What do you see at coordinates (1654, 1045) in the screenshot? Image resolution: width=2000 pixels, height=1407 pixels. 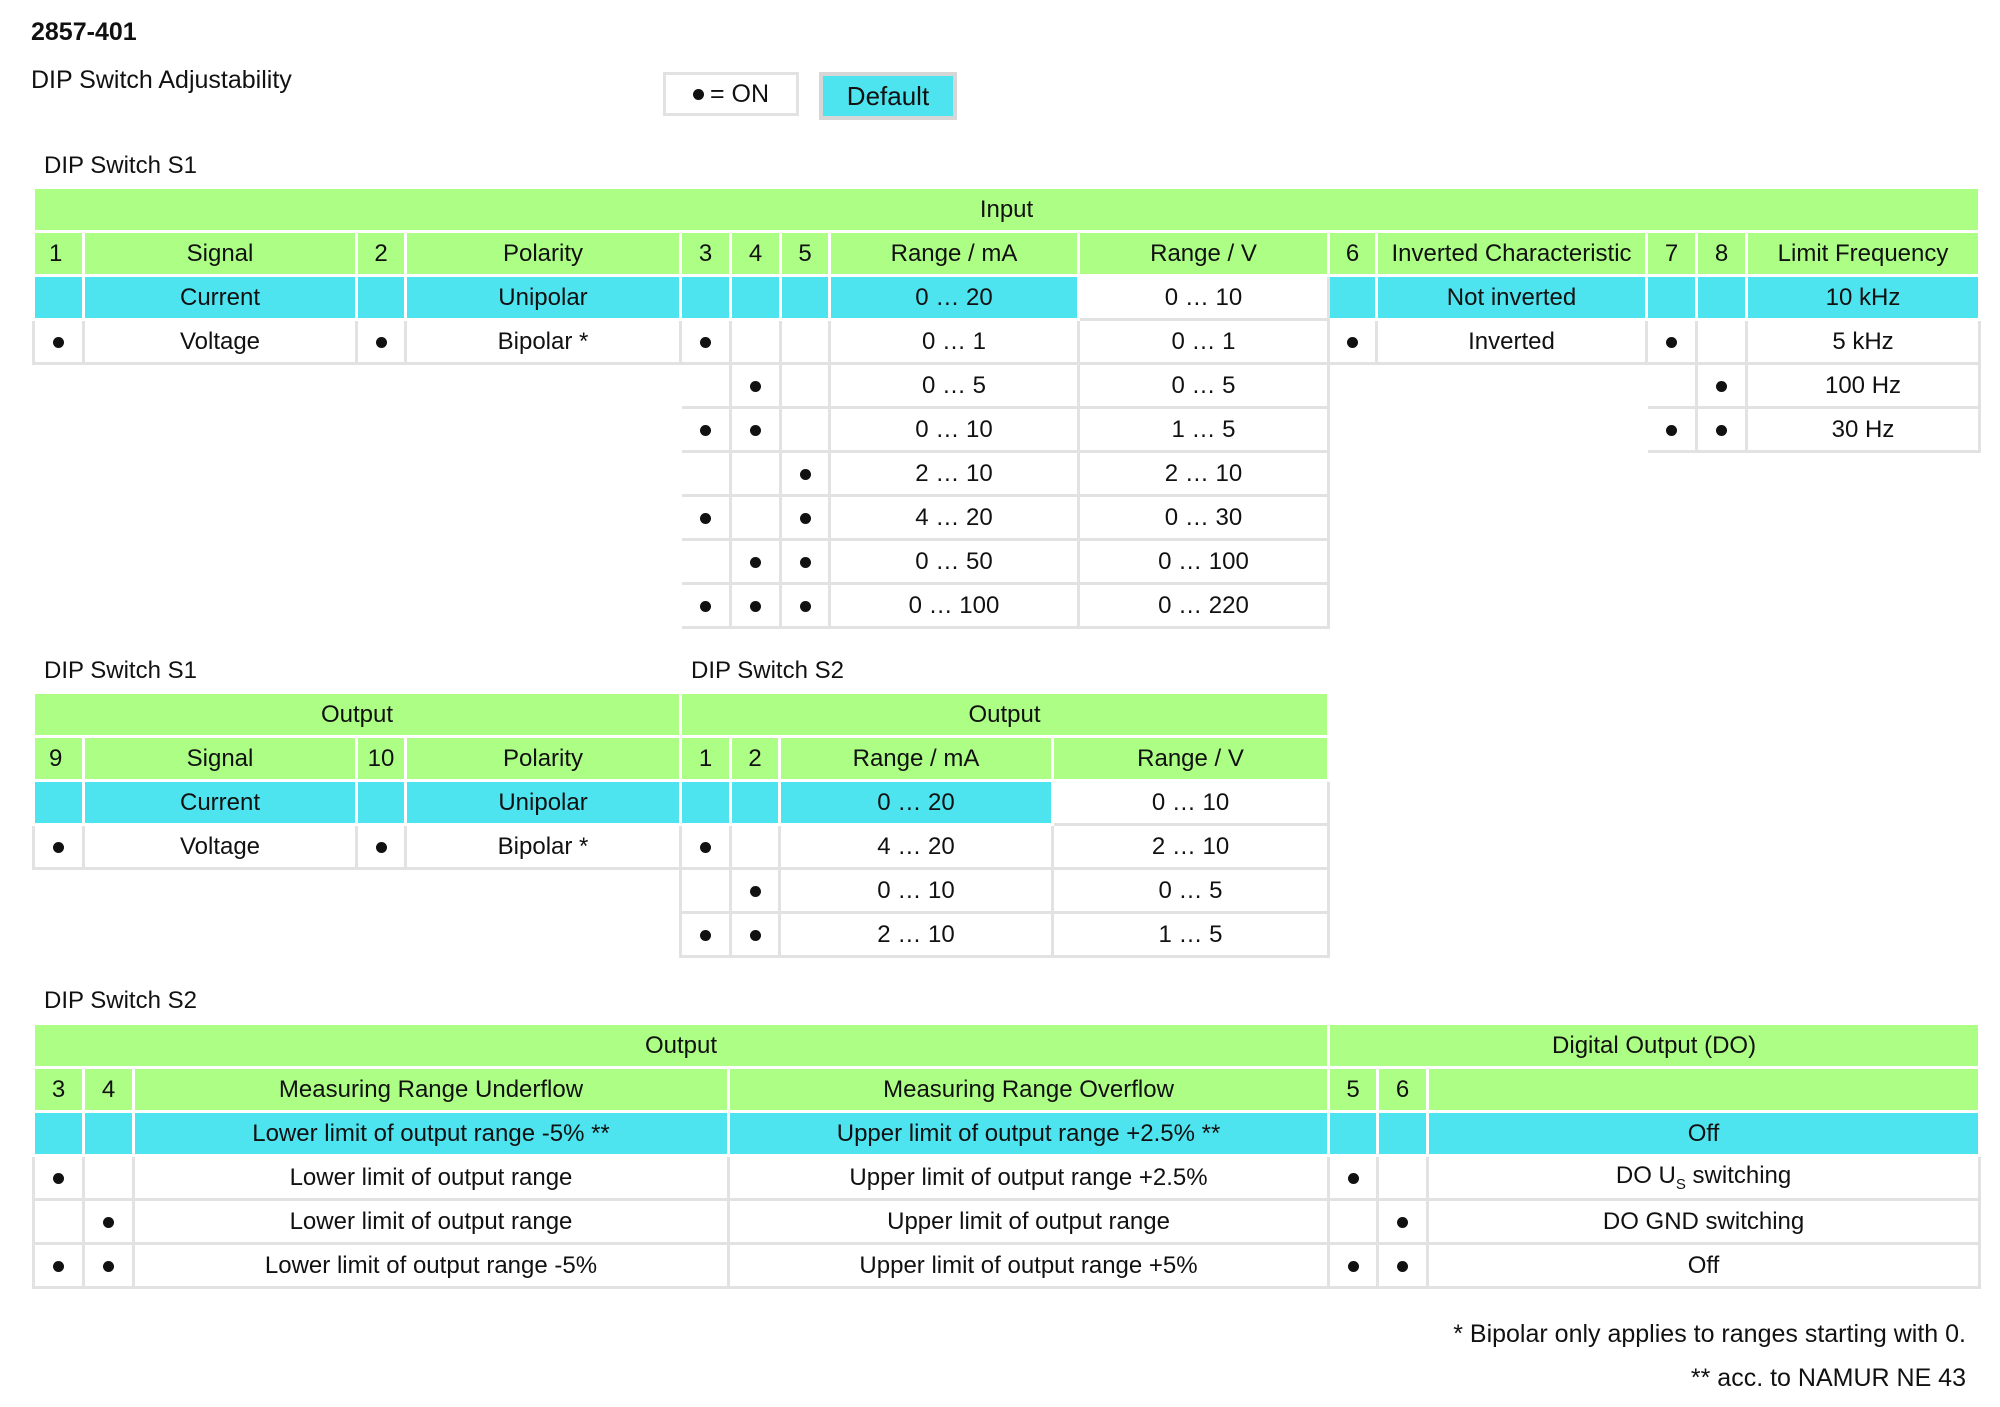 I see `group-header-digital-output: Digital Output (DO)` at bounding box center [1654, 1045].